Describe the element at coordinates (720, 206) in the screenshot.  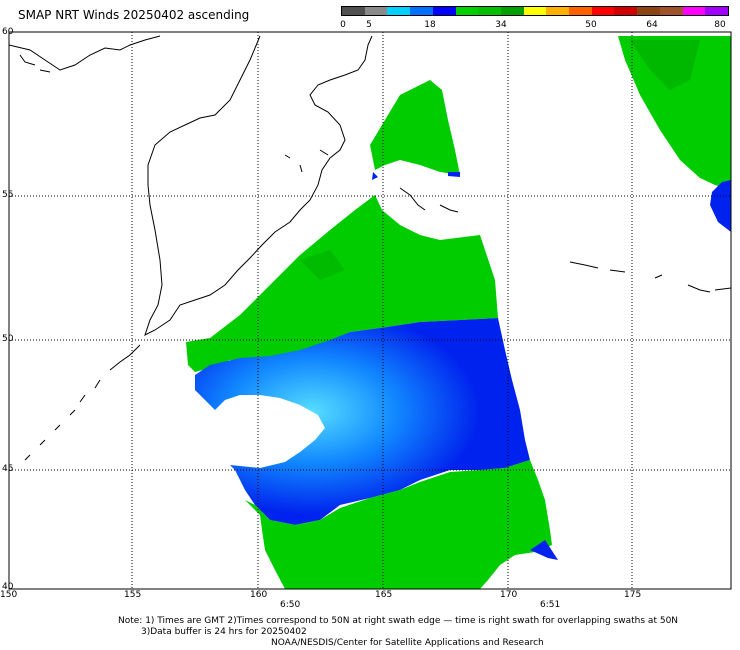
I see `swath-ne-blue` at that location.